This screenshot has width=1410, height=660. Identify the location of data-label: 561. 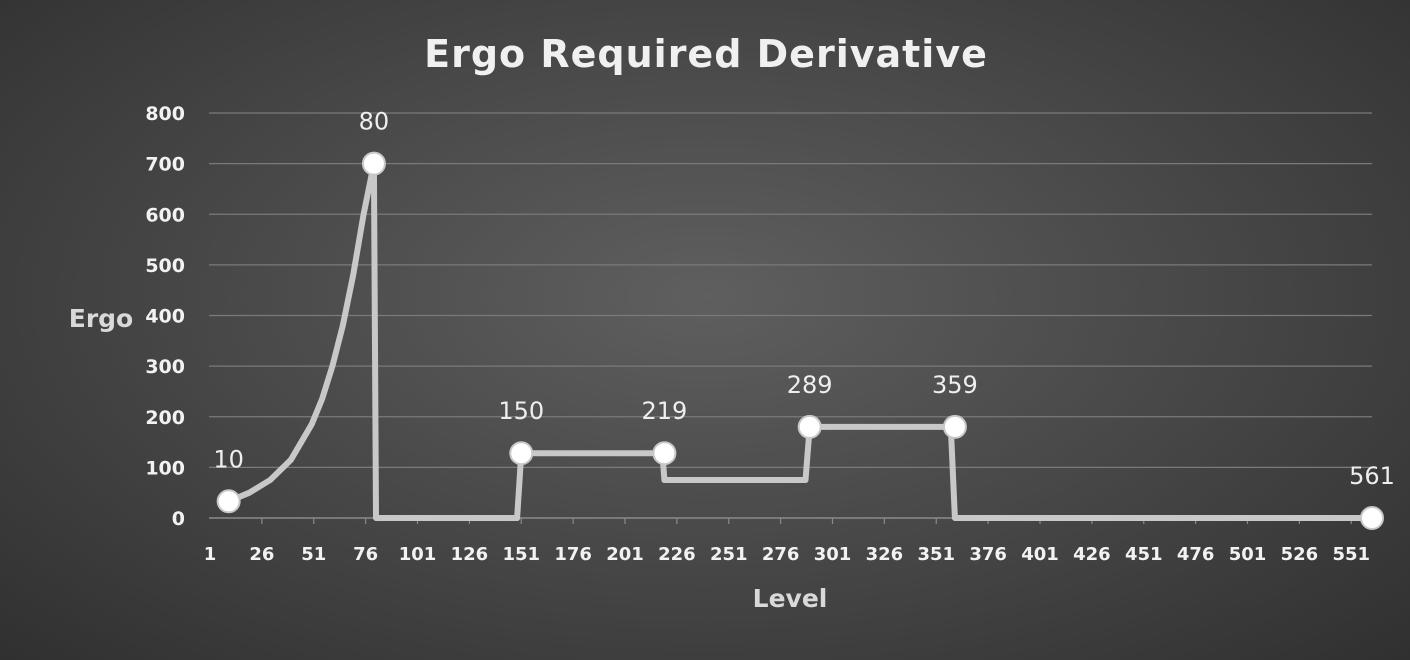
(1372, 476).